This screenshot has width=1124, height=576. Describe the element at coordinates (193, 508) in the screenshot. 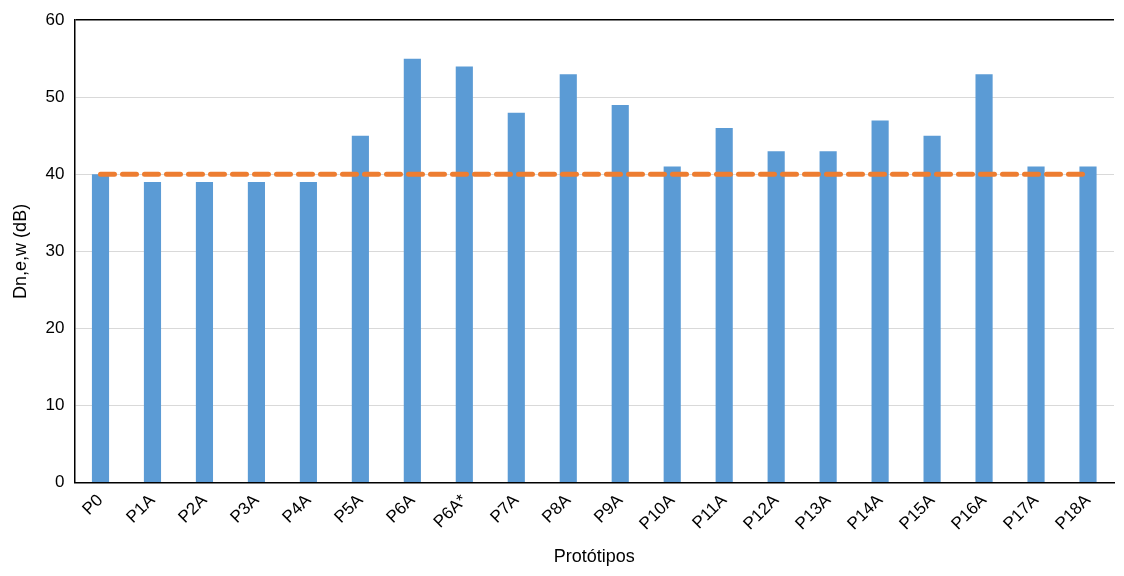

I see `x-tick-label: P2A` at that location.